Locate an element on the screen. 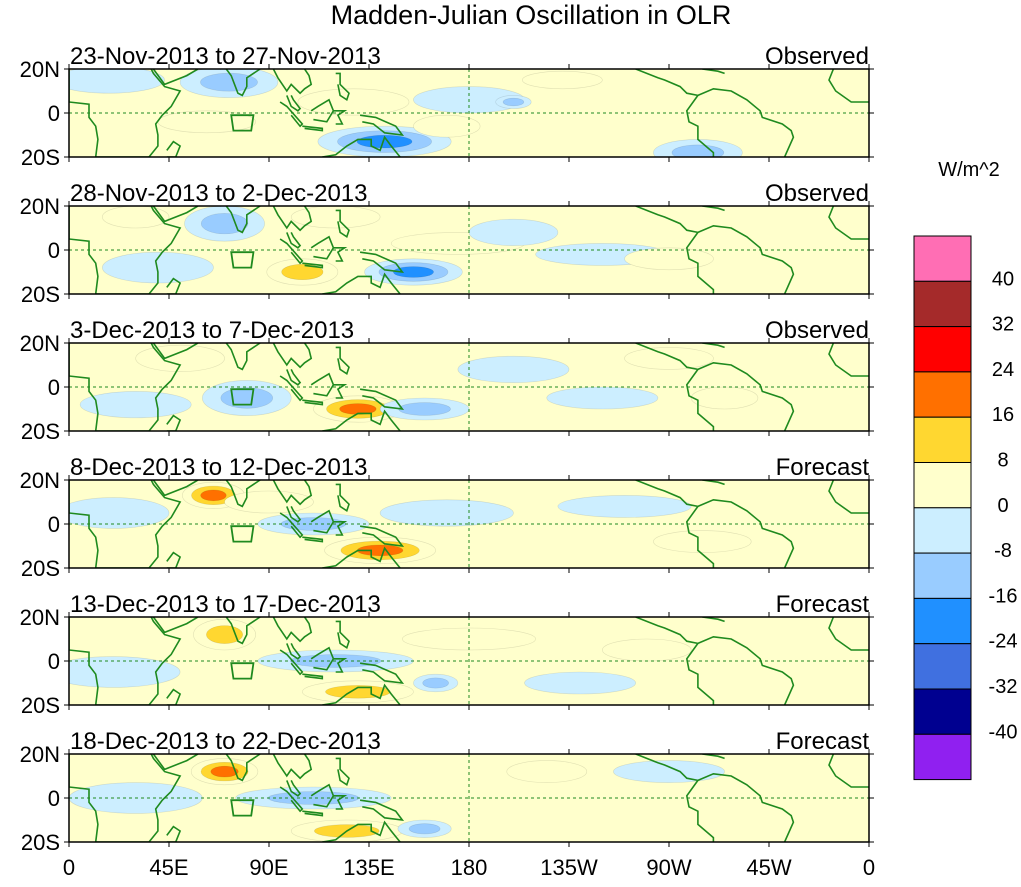 The width and height of the screenshot is (1021, 887). x-tick-label: 135W is located at coordinates (569, 867).